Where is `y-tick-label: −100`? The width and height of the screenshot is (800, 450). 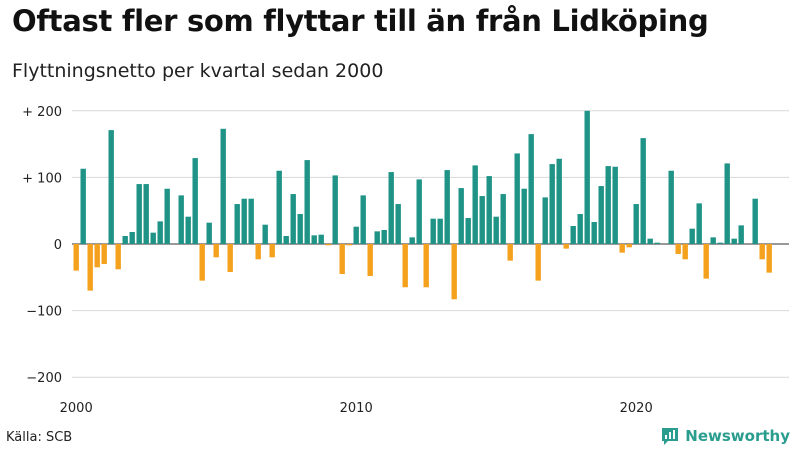
y-tick-label: −100 is located at coordinates (44, 312).